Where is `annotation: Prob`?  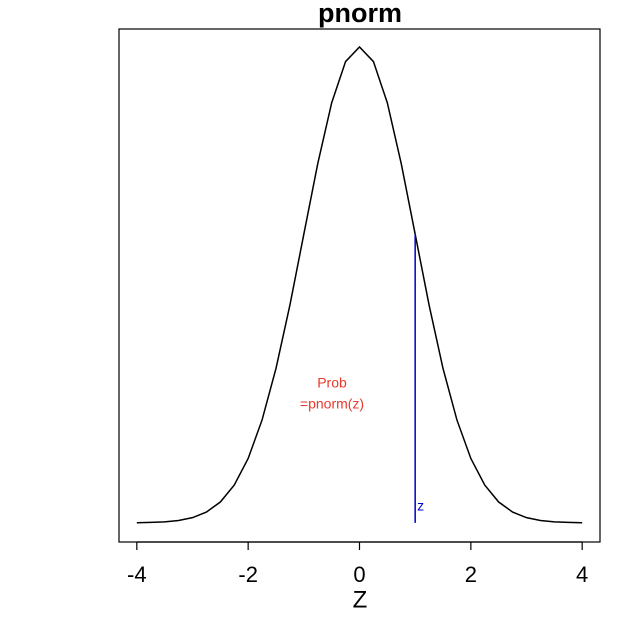
annotation: Prob is located at coordinates (332, 383).